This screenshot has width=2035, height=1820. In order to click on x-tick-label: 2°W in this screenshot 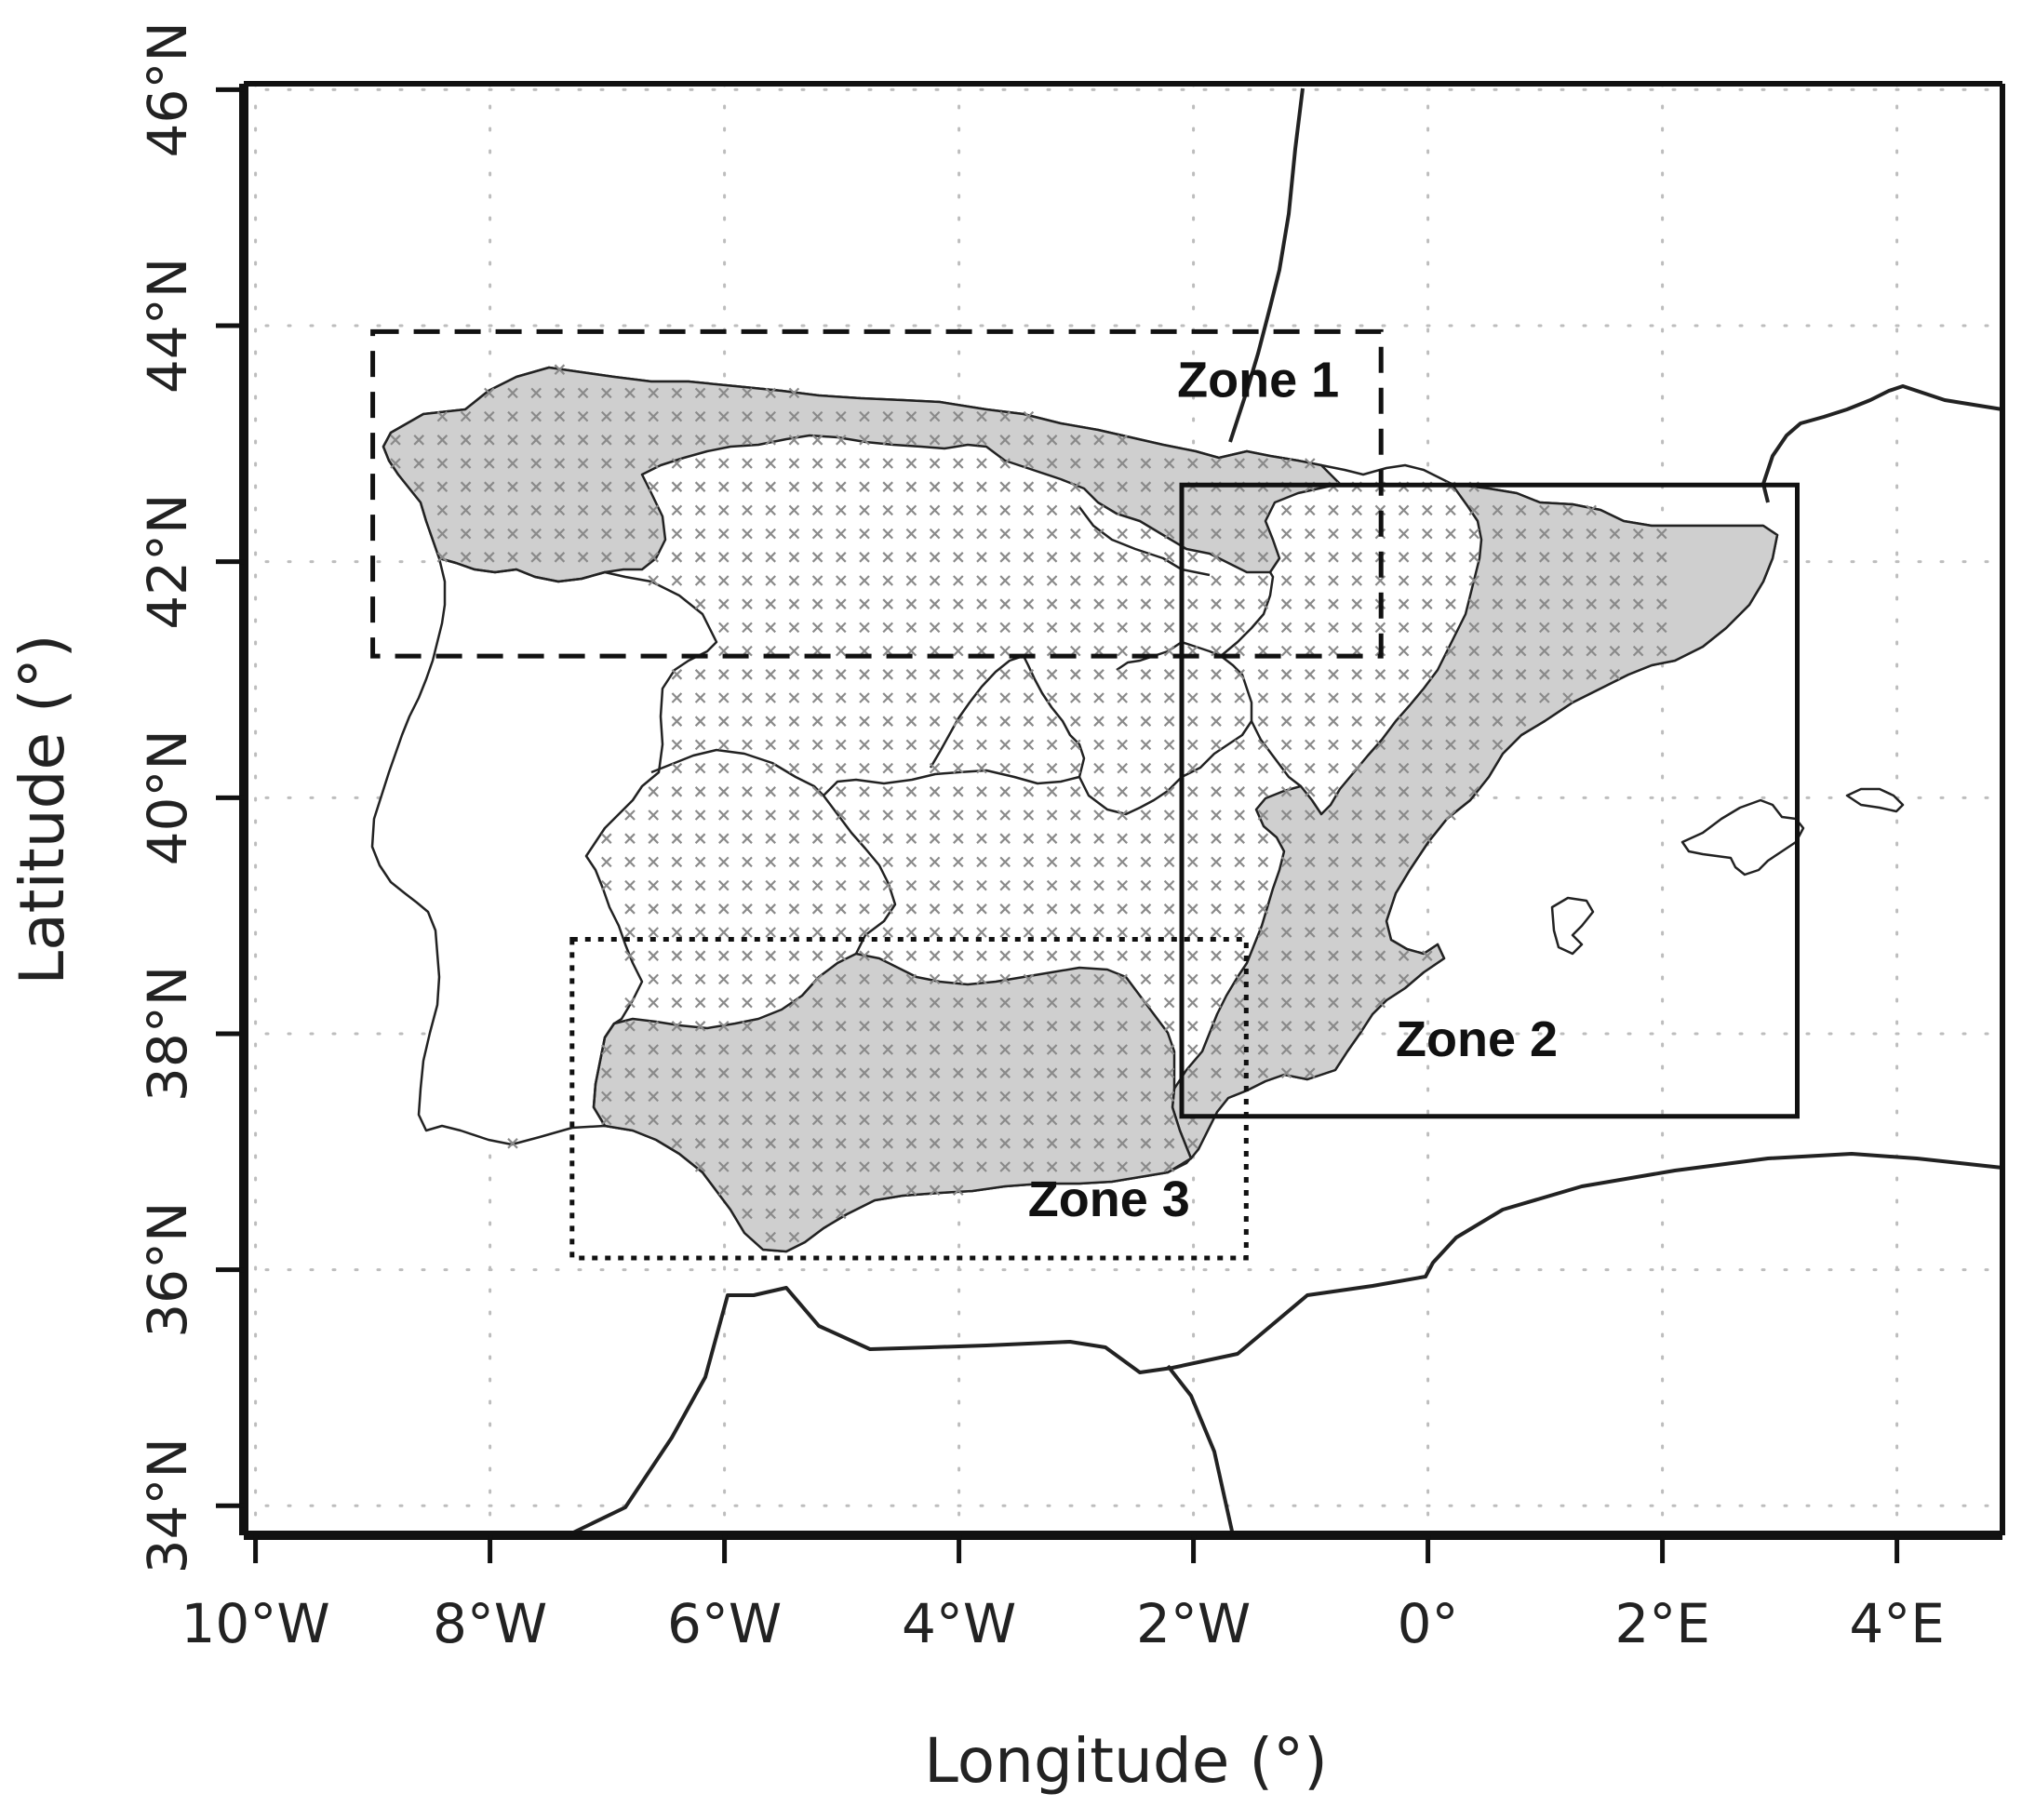, I will do `click(1194, 1623)`.